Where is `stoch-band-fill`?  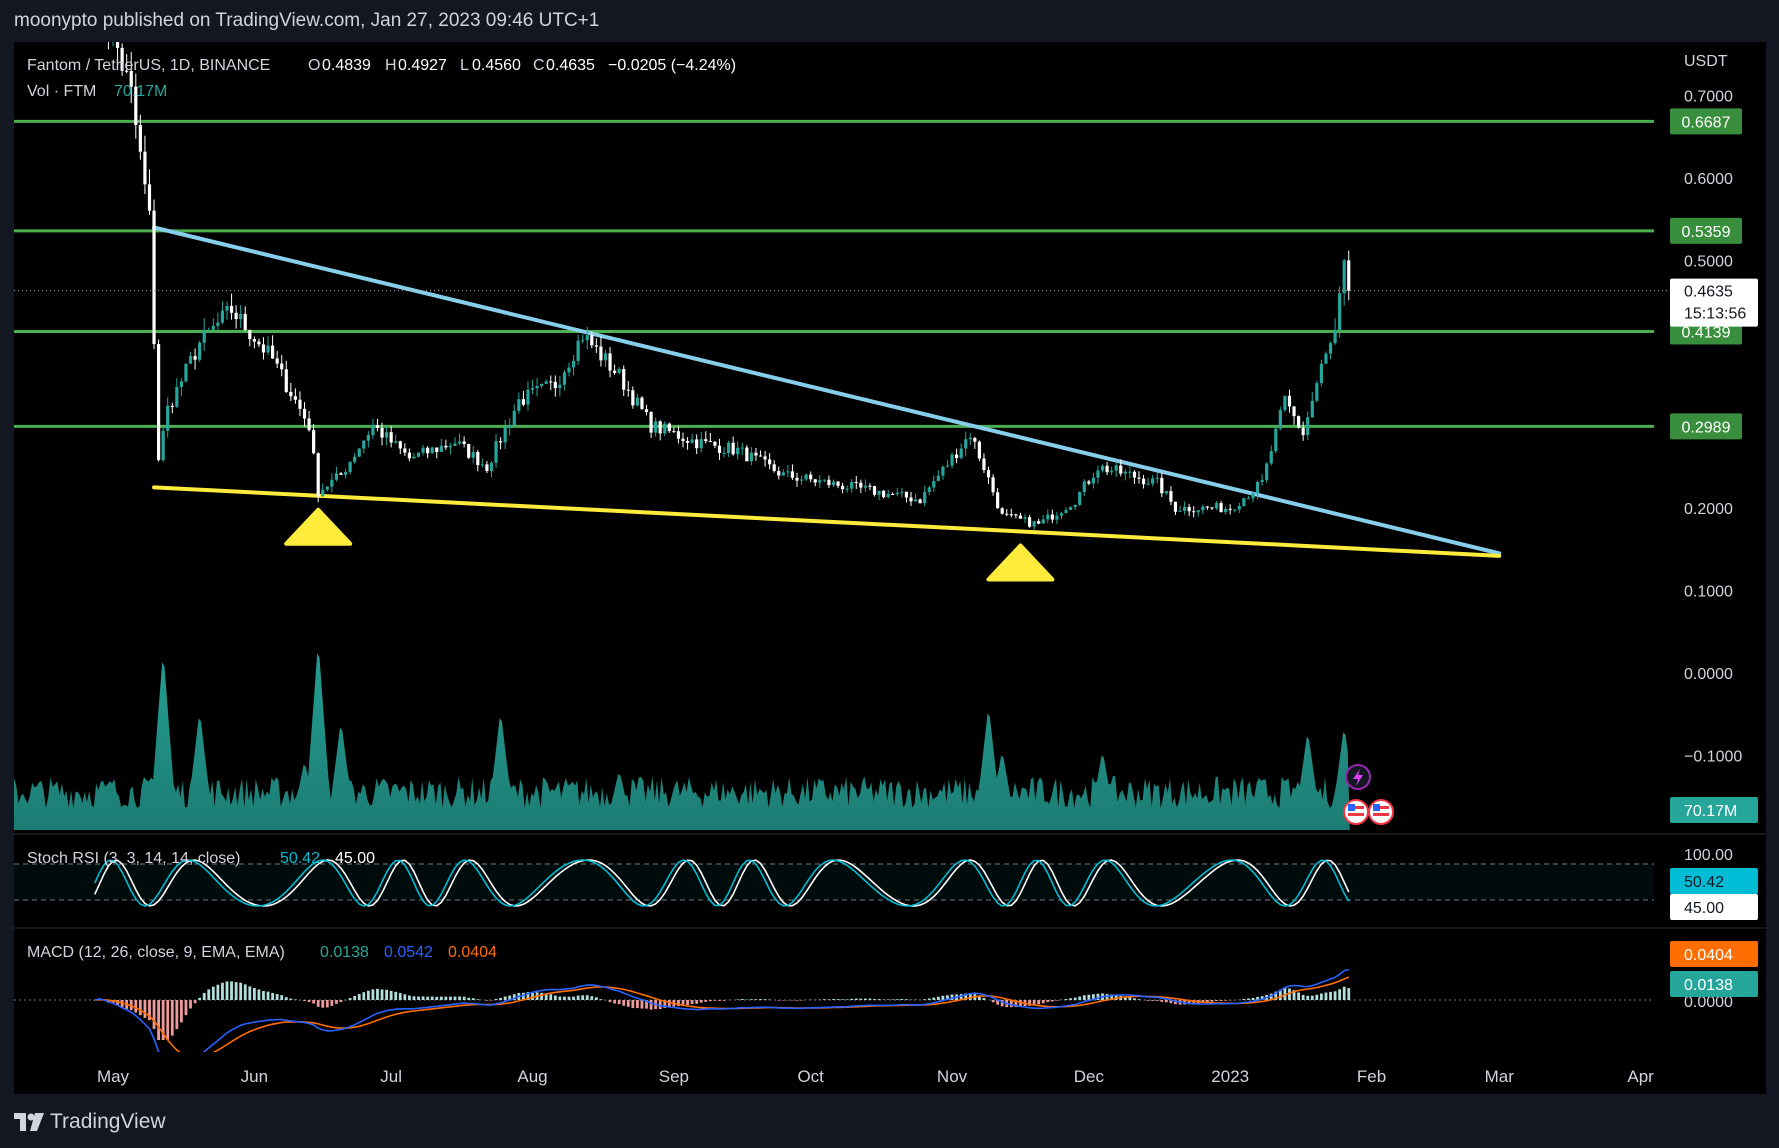 stoch-band-fill is located at coordinates (834, 882).